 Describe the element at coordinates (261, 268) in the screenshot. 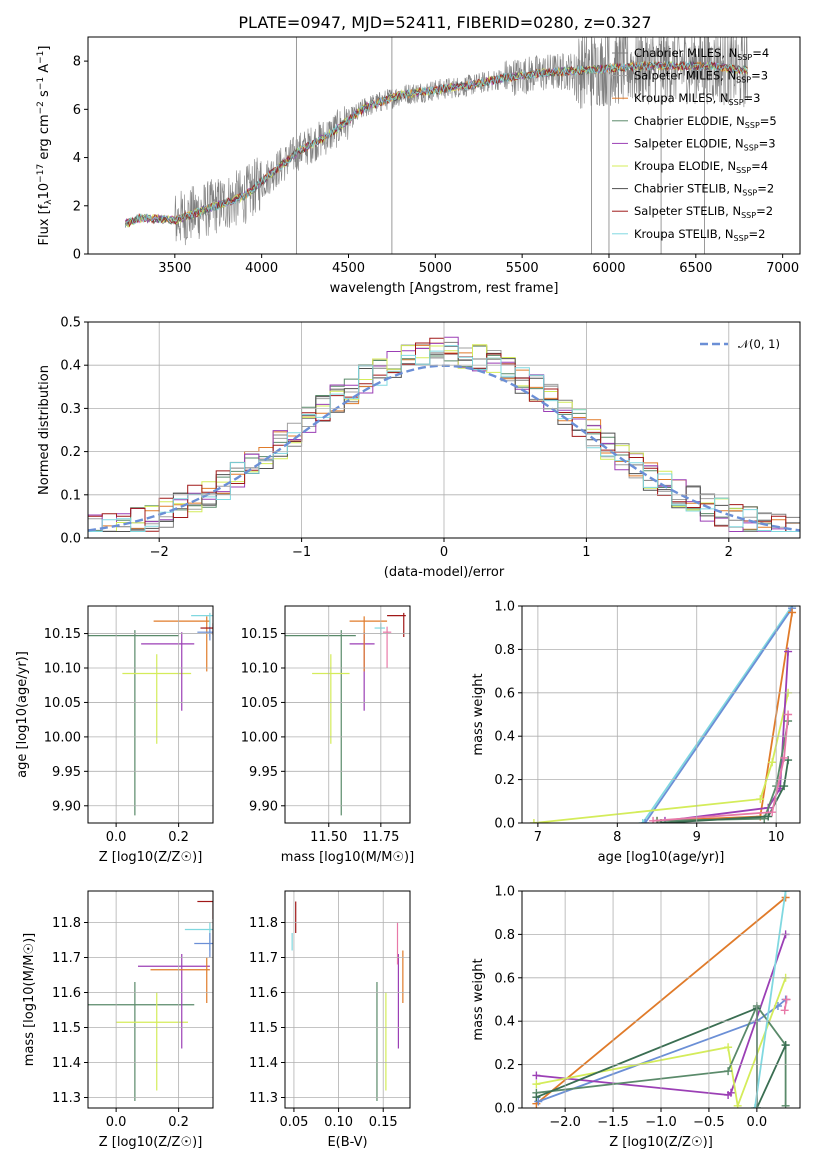

I see `x-tick-label: 4000` at that location.